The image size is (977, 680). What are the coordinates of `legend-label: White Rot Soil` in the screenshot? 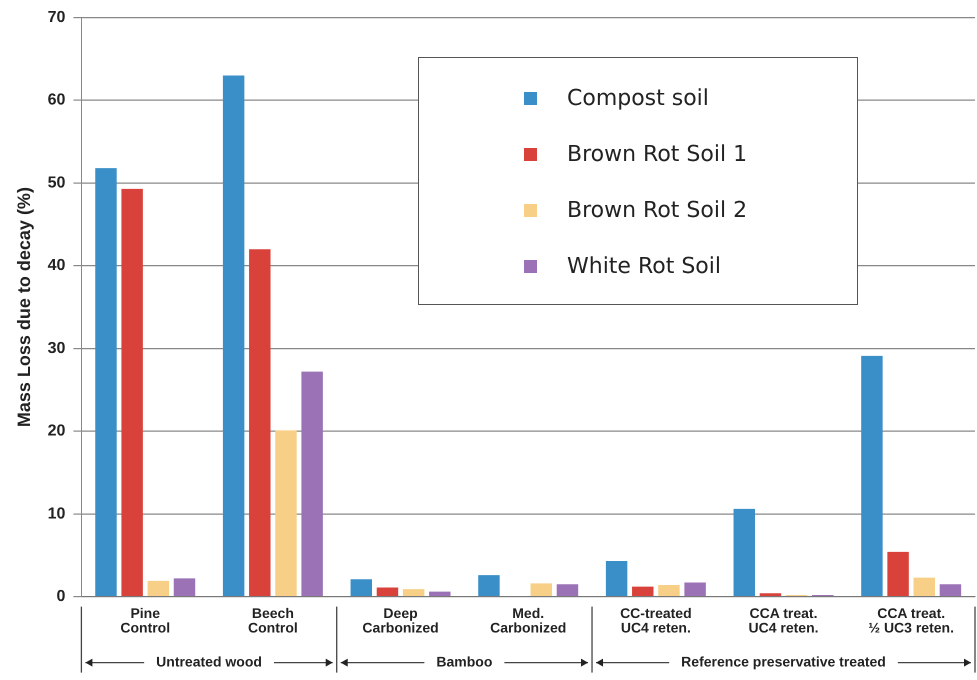 It's located at (644, 266).